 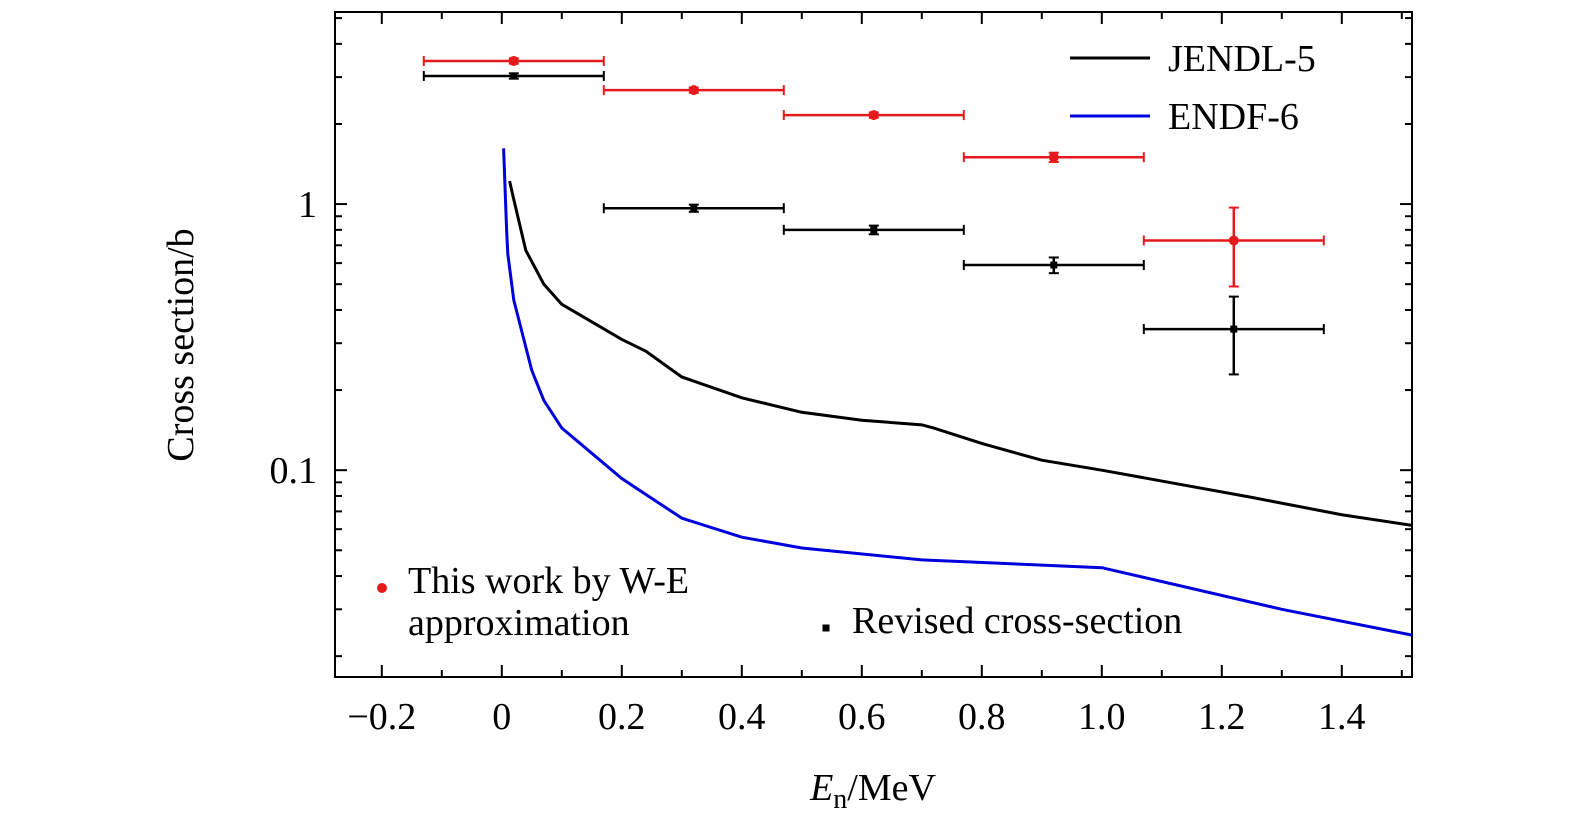 I want to click on x-label-unit: /MeV, so click(x=891, y=788).